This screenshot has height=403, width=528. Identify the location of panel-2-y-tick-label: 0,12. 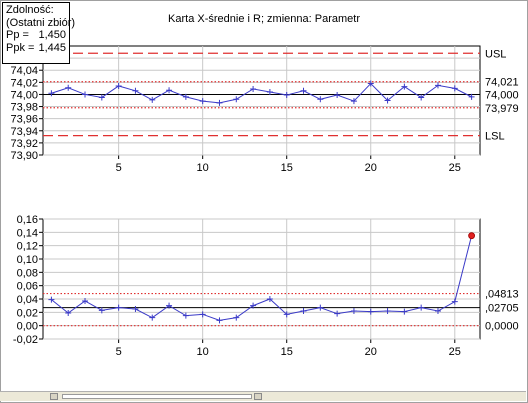
(27, 247).